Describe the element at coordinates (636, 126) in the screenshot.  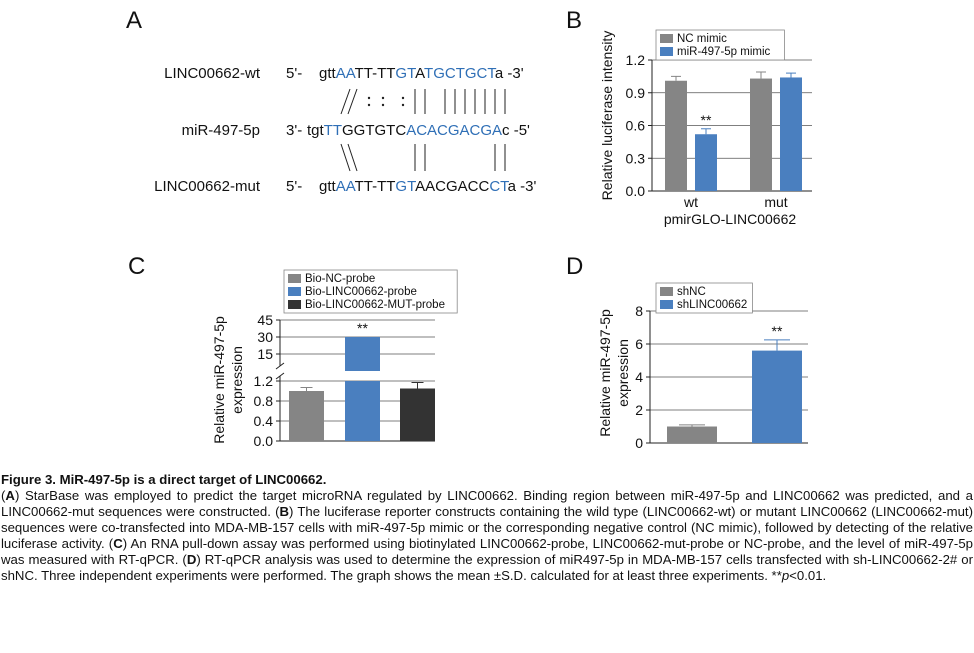
I see `y-tick-label: 0.6` at that location.